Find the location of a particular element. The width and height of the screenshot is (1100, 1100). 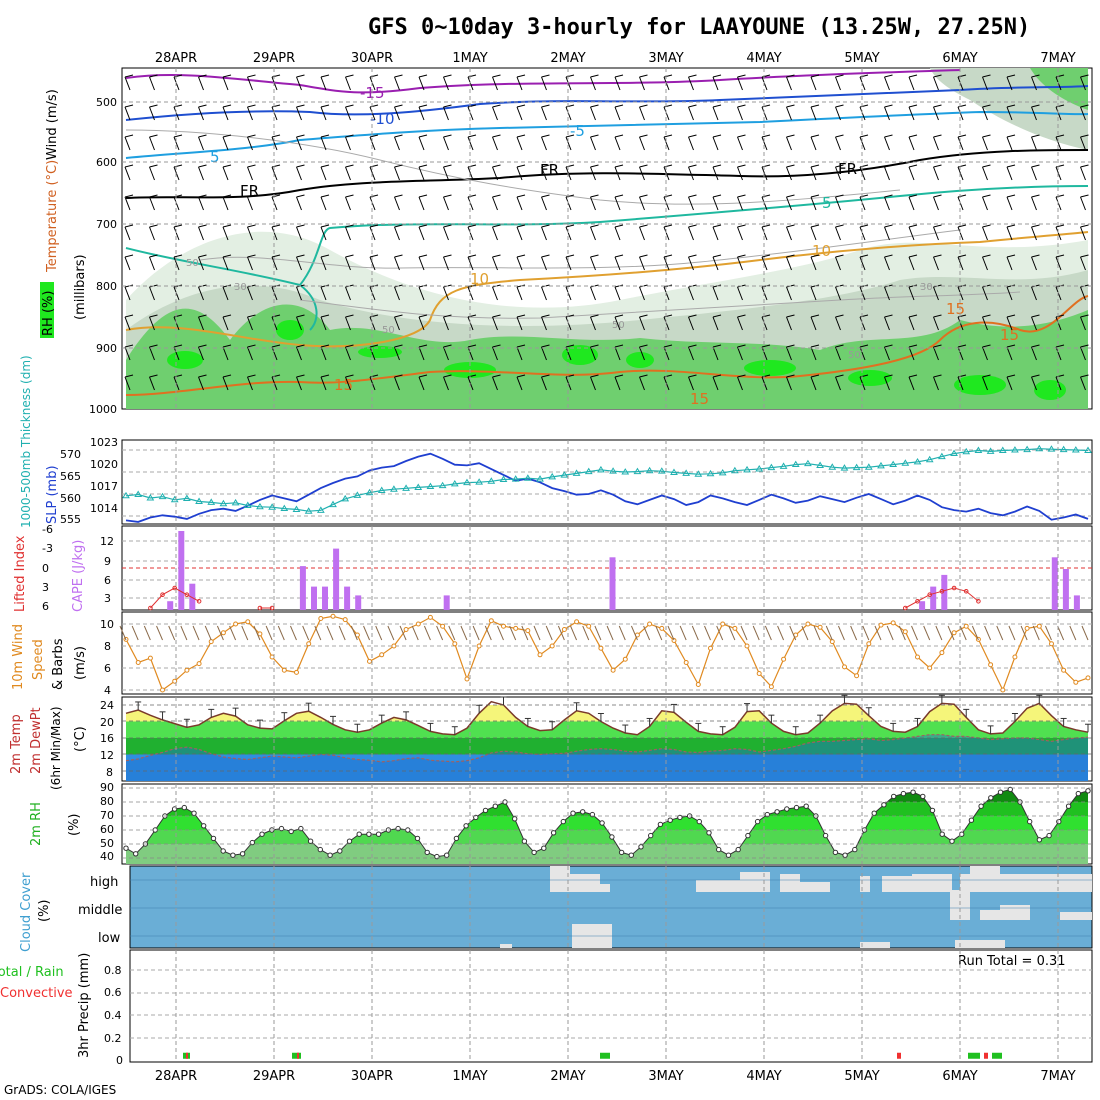

cloud-units: (%) is located at coordinates (44, 911).